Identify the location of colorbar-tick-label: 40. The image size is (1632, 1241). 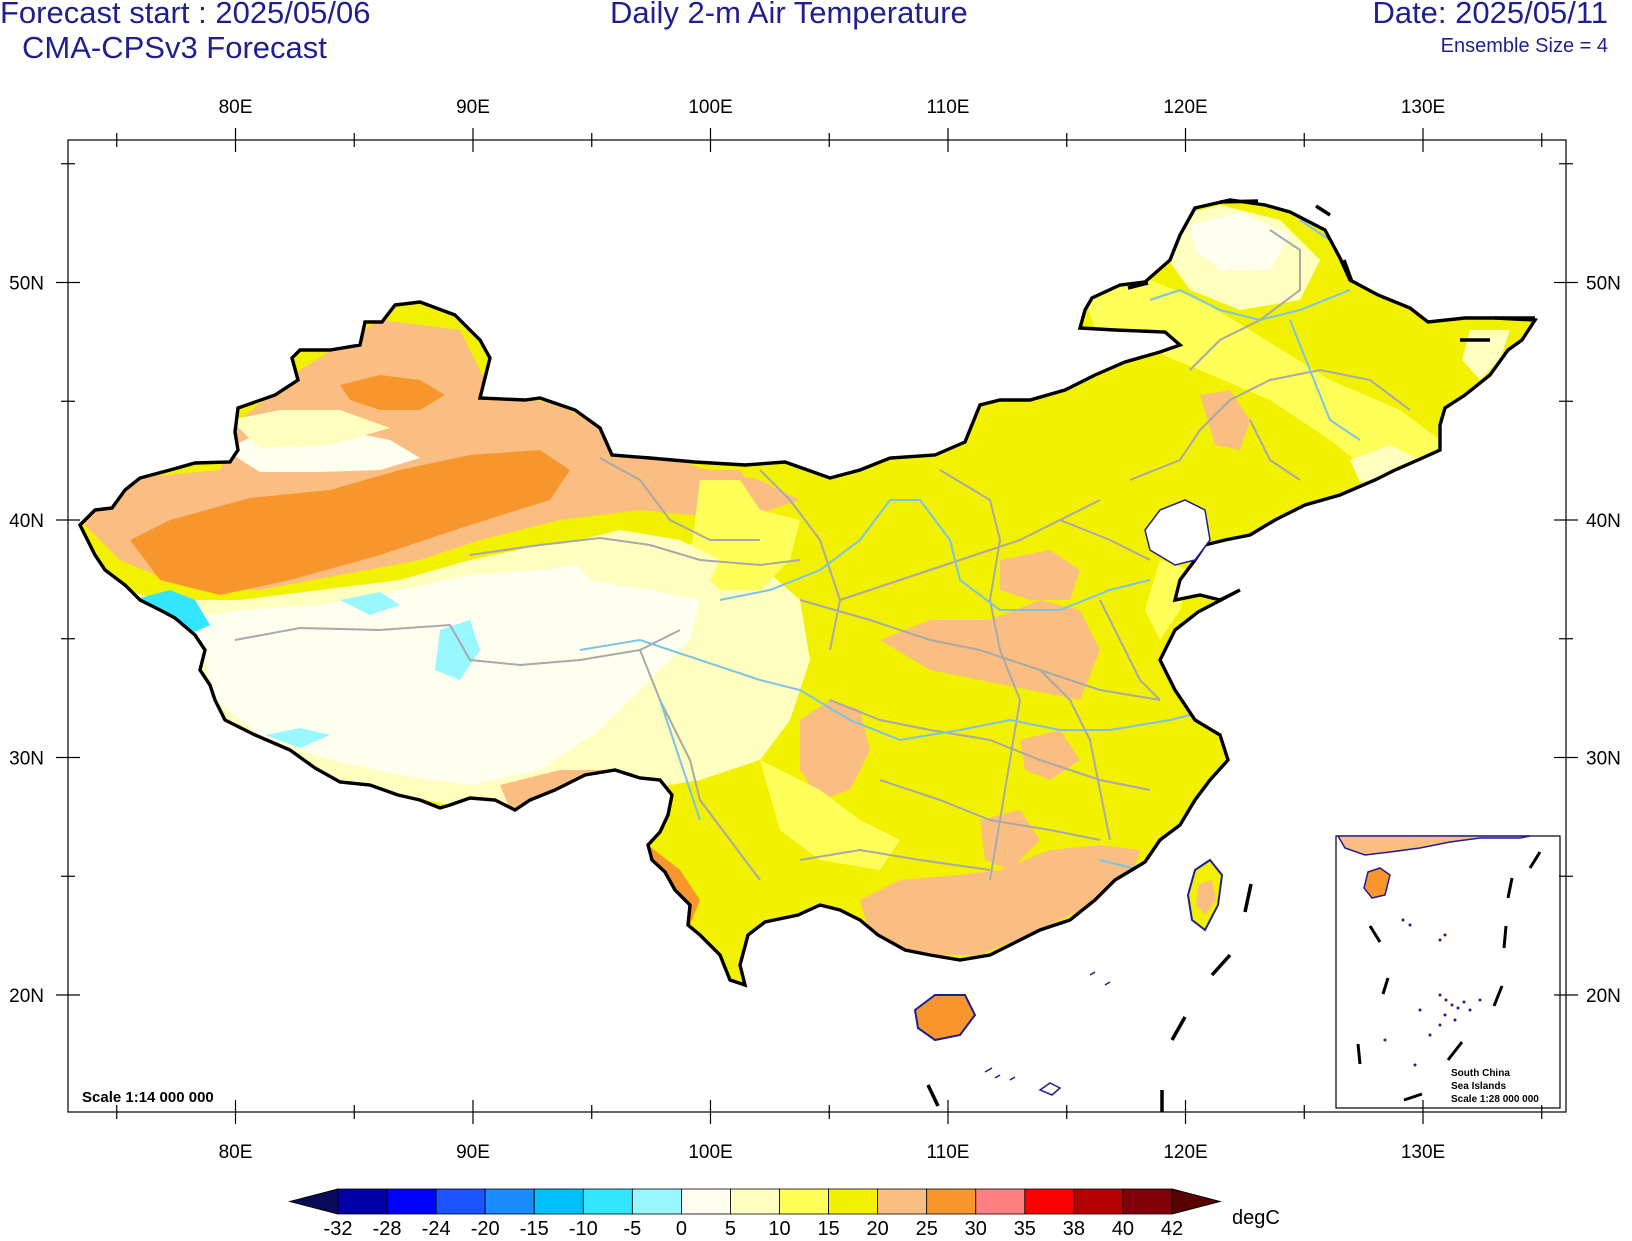
(1123, 1229).